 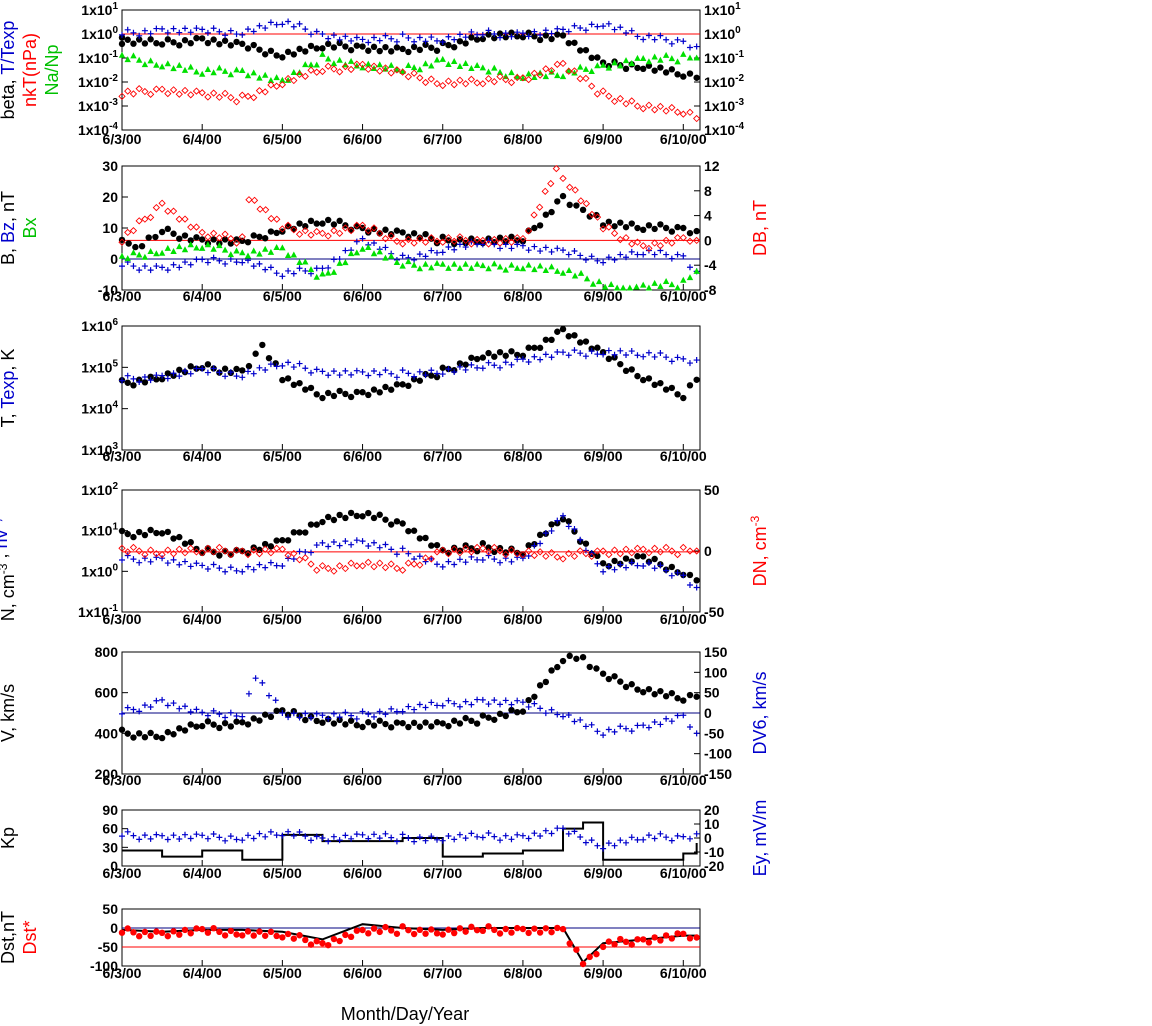 What do you see at coordinates (714, 866) in the screenshot?
I see `y-tick-label-right: -20` at bounding box center [714, 866].